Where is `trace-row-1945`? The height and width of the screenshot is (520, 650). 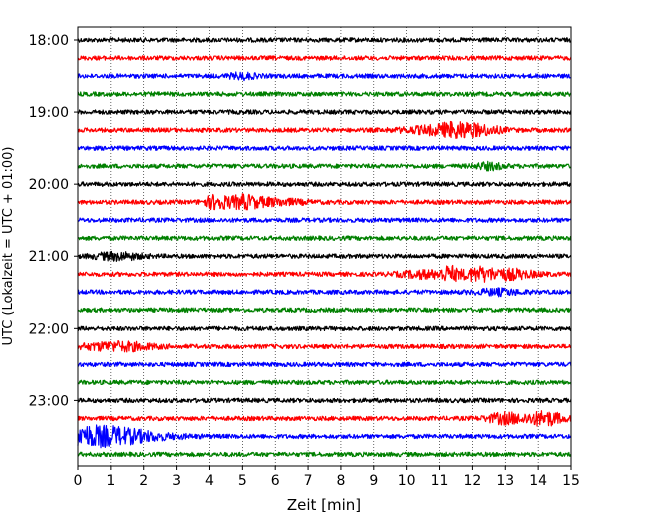
trace-row-1945 is located at coordinates (324, 166).